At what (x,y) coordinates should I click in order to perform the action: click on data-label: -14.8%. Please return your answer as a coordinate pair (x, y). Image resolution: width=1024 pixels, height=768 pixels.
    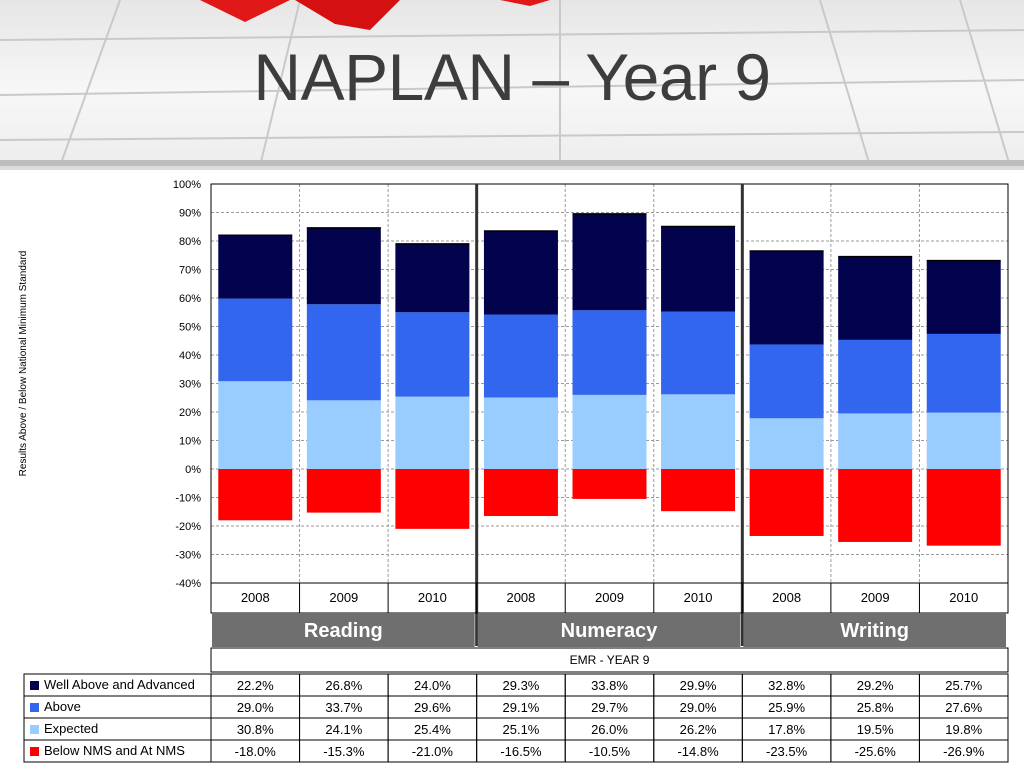
    Looking at the image, I should click on (698, 751).